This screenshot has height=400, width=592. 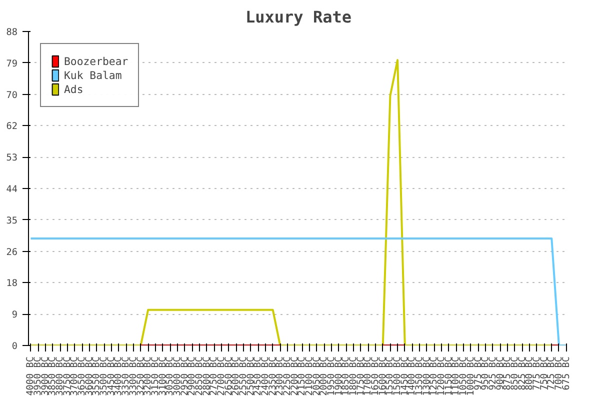 I want to click on y-tick-label: 35, so click(x=12, y=220).